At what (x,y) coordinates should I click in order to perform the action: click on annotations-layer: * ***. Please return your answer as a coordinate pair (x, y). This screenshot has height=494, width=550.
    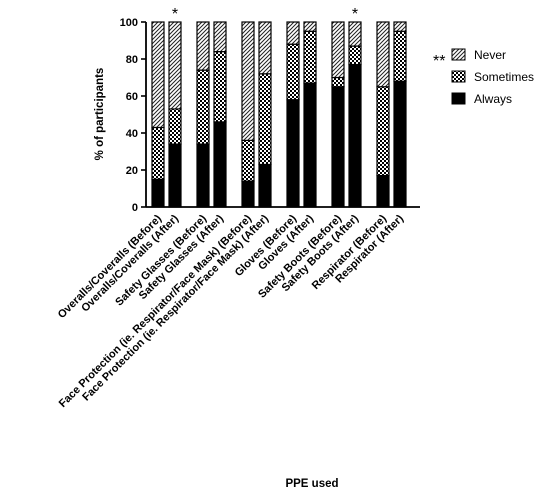
    Looking at the image, I should click on (309, 38).